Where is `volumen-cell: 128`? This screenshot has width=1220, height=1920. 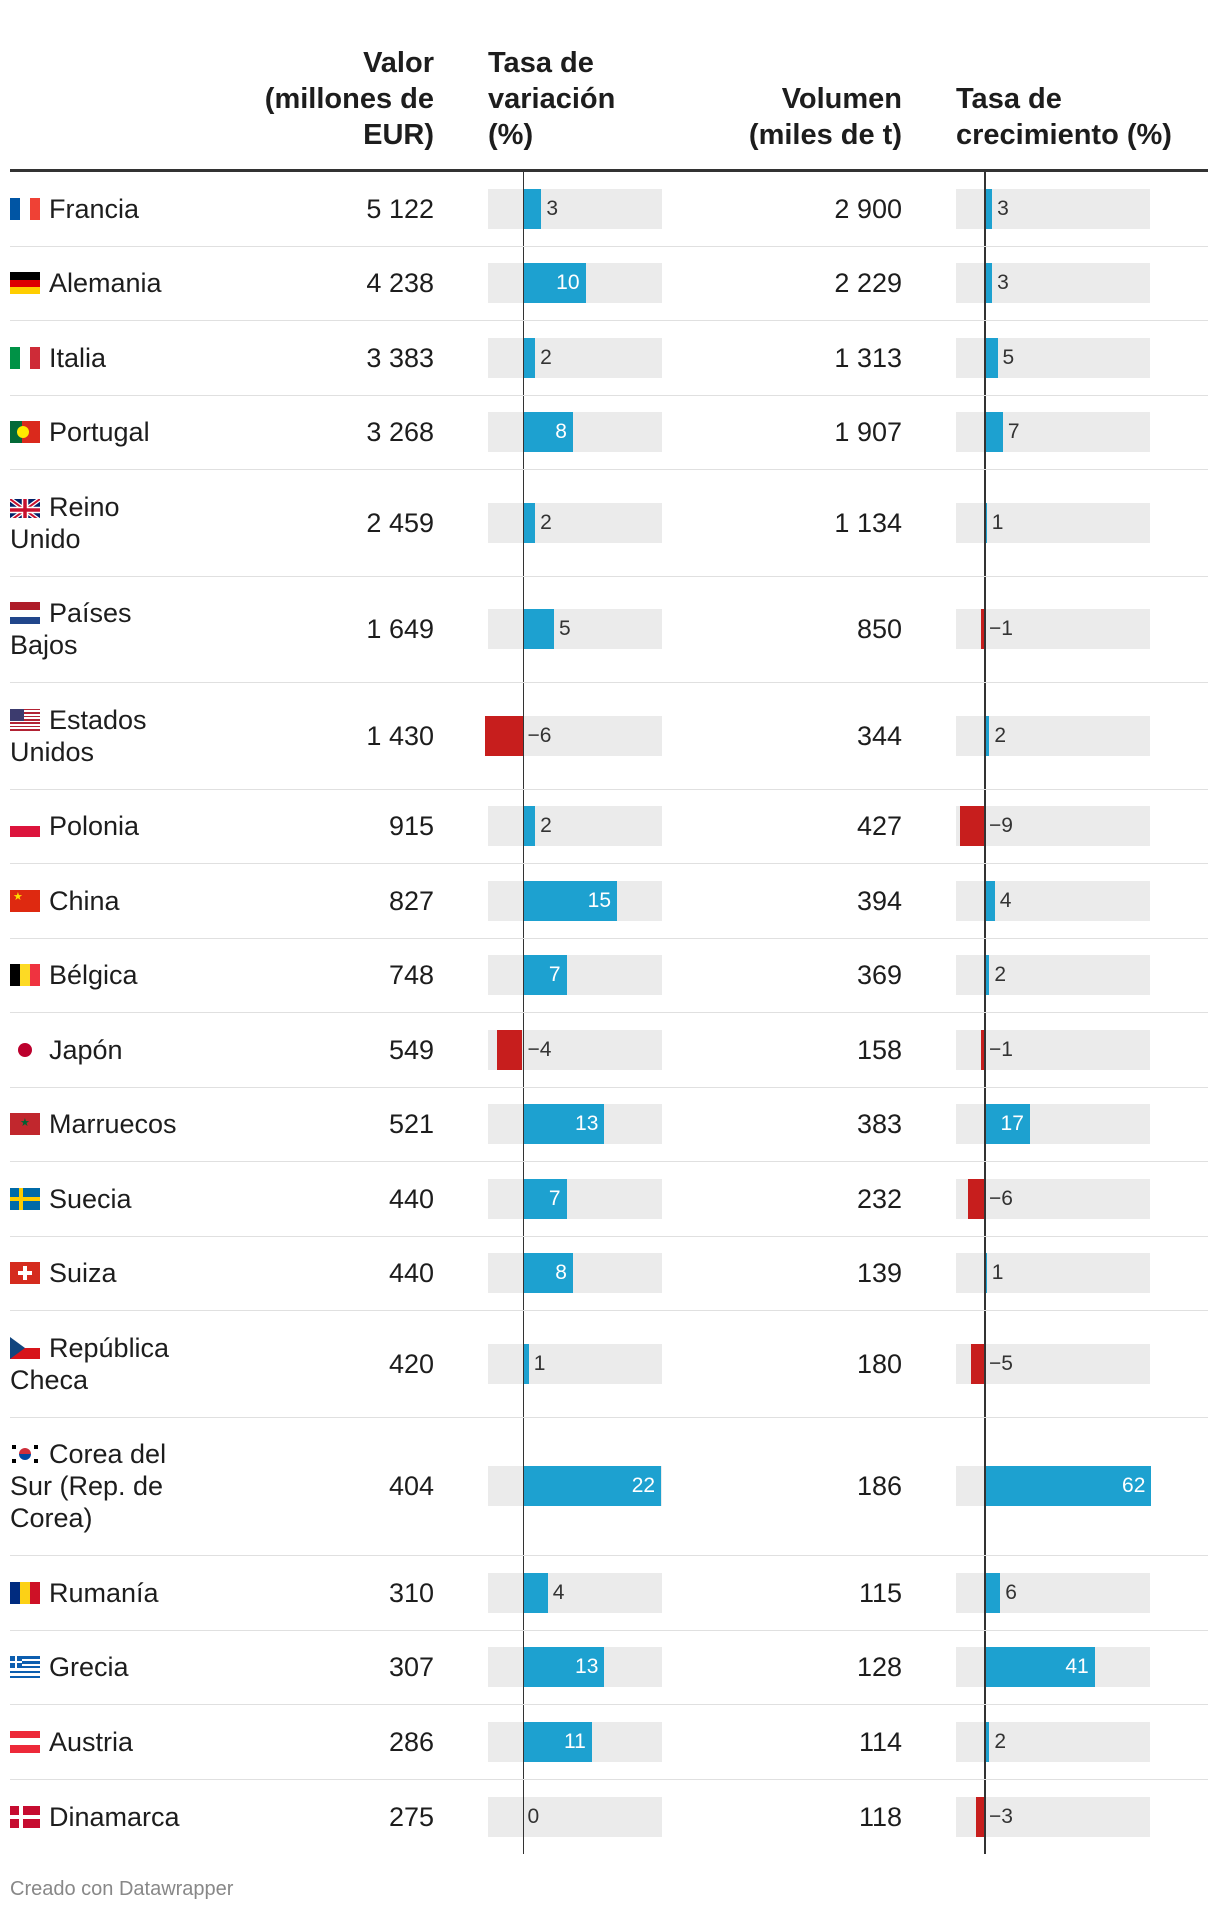 volumen-cell: 128 is located at coordinates (879, 1667).